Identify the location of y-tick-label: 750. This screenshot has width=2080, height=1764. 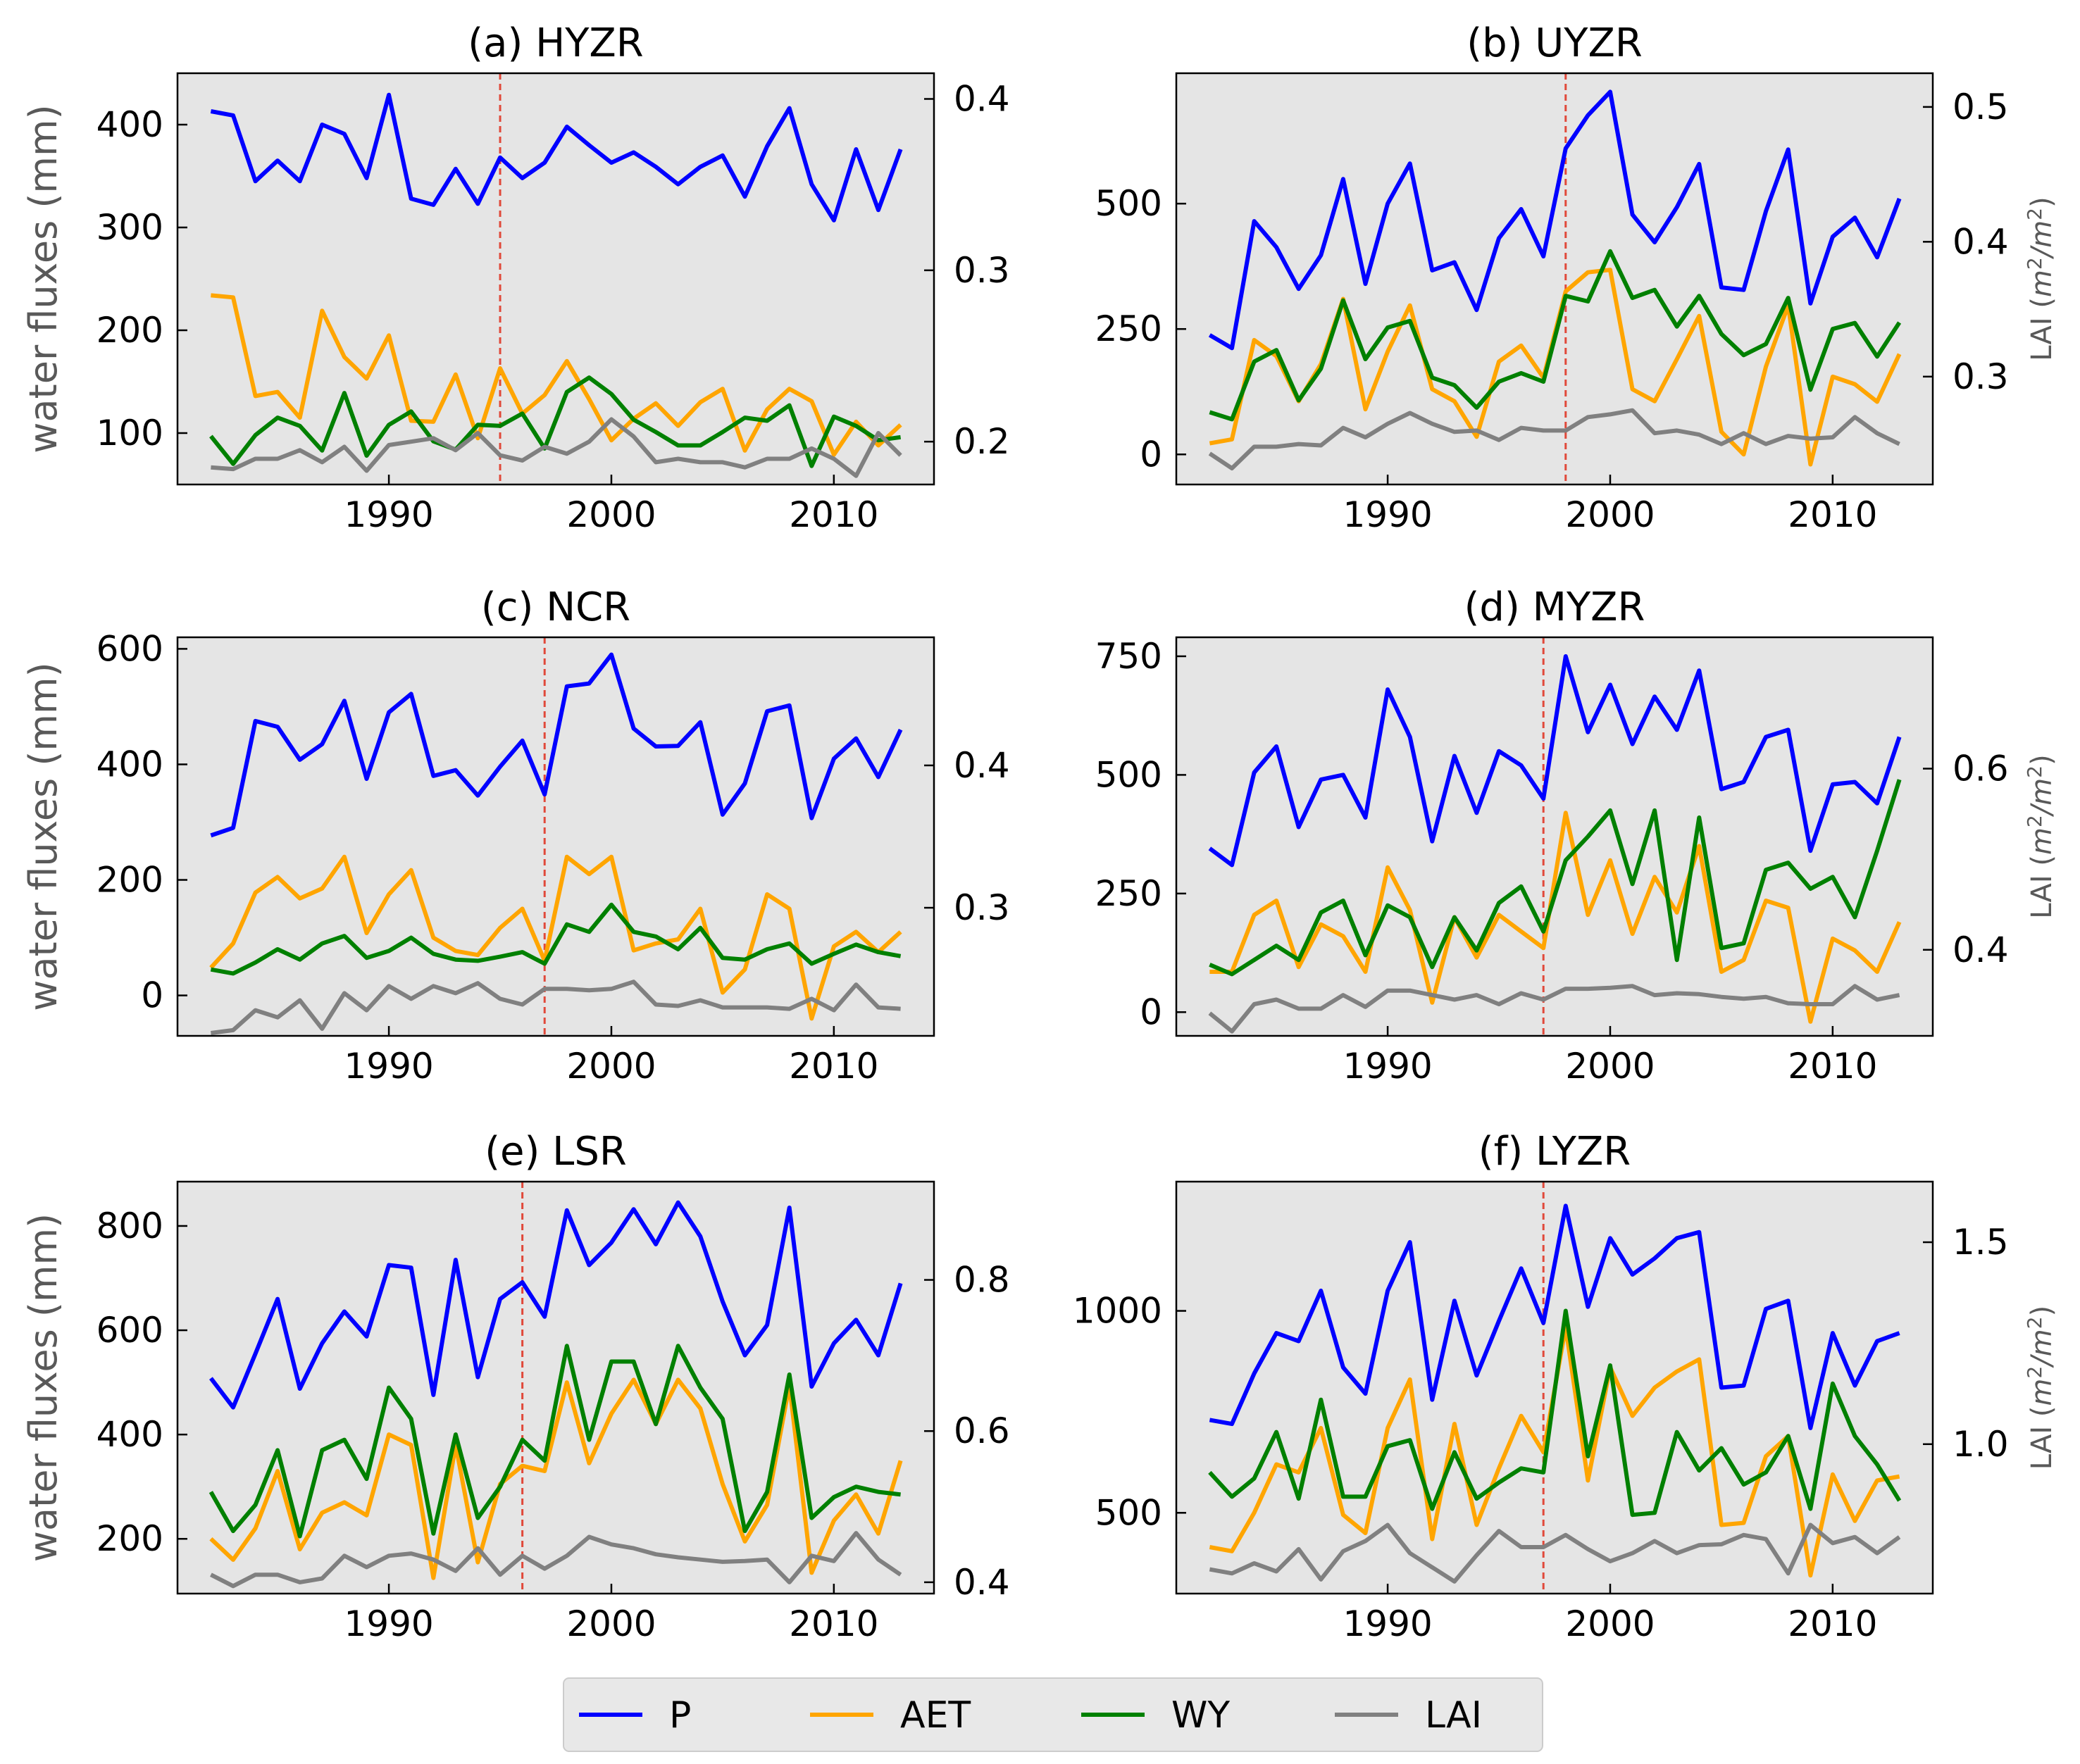
(1128, 656).